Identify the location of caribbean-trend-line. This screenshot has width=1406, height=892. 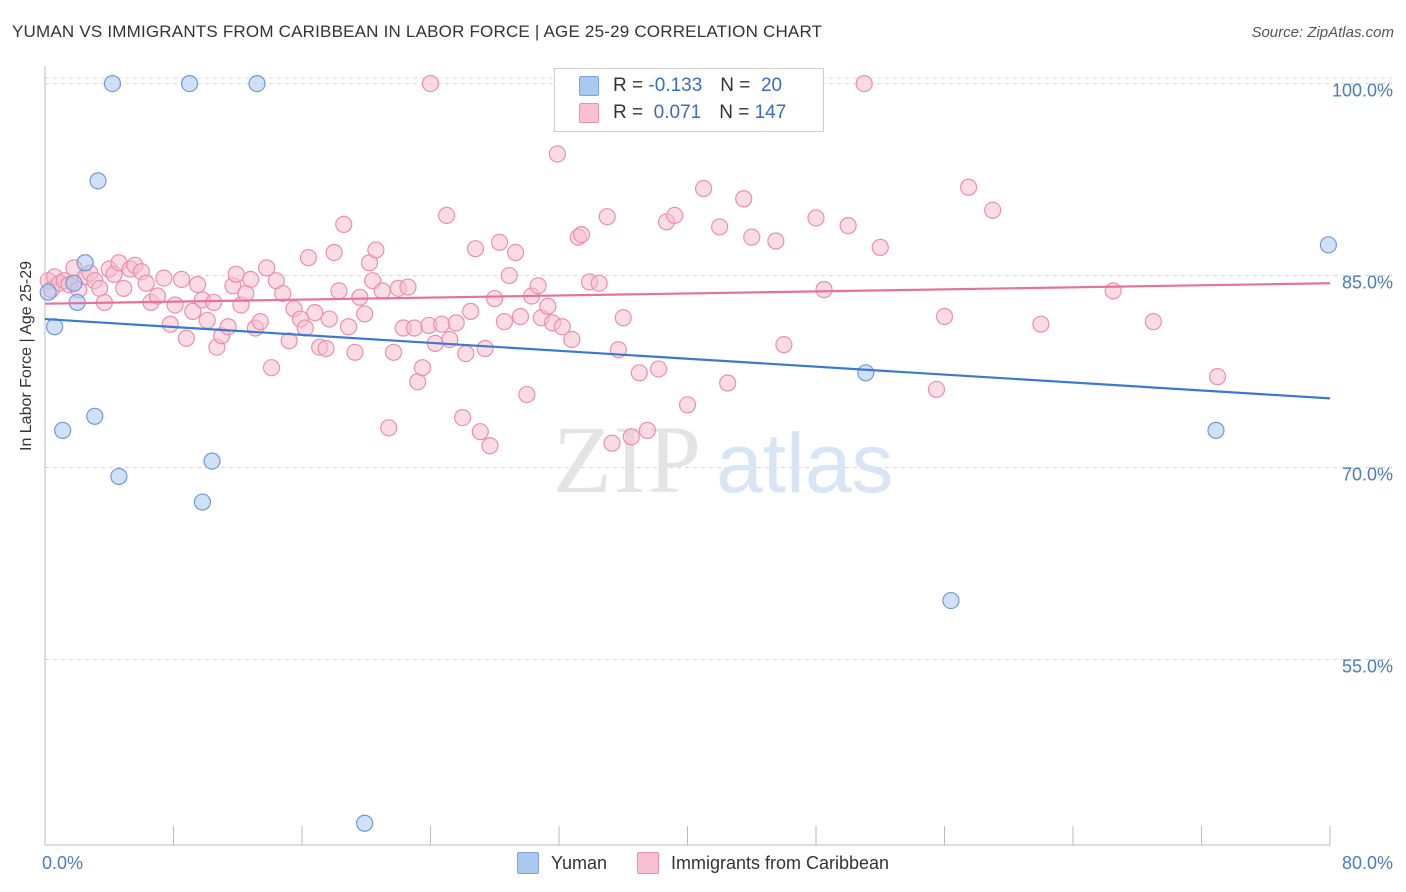
(687, 293).